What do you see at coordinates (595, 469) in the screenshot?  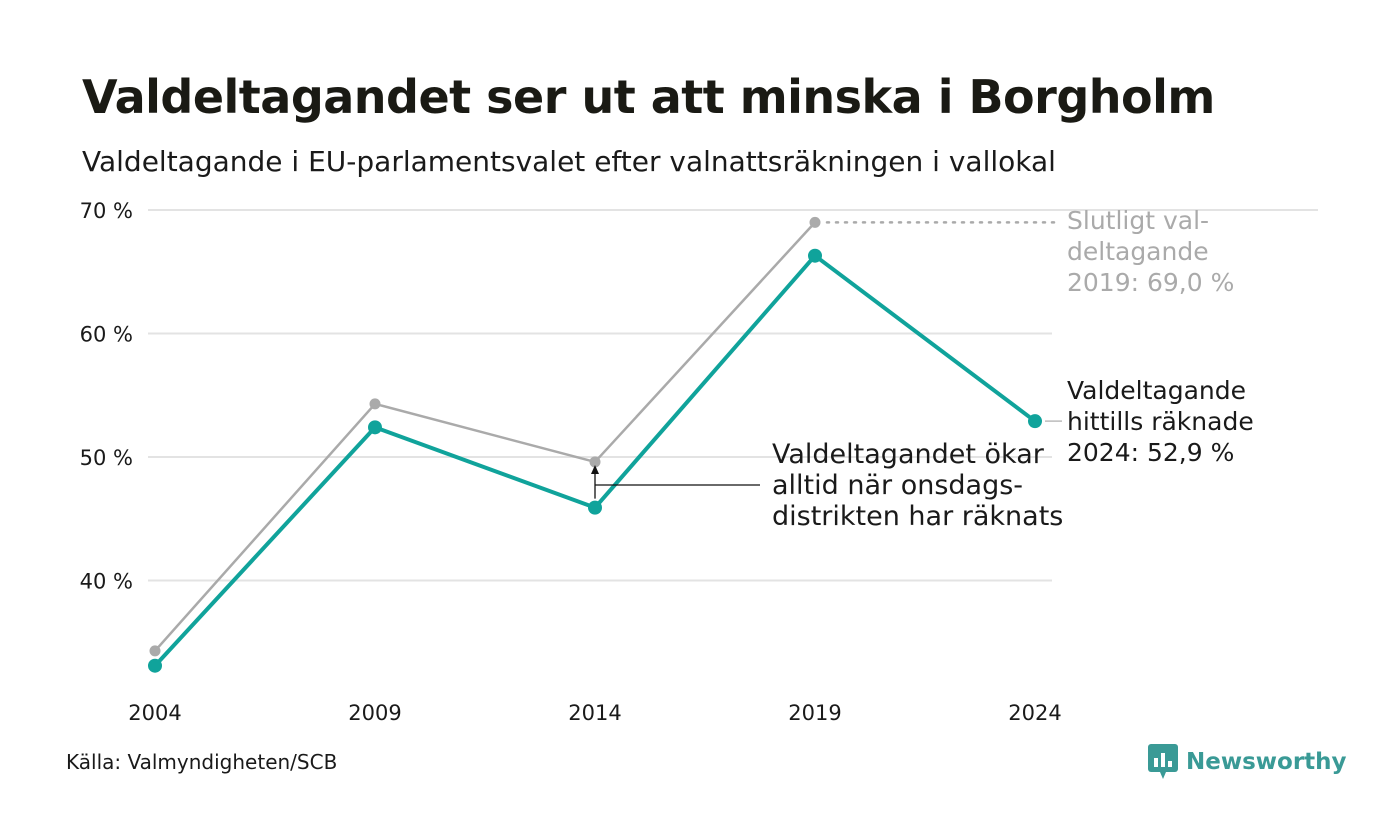 I see `gap-arrow-head` at bounding box center [595, 469].